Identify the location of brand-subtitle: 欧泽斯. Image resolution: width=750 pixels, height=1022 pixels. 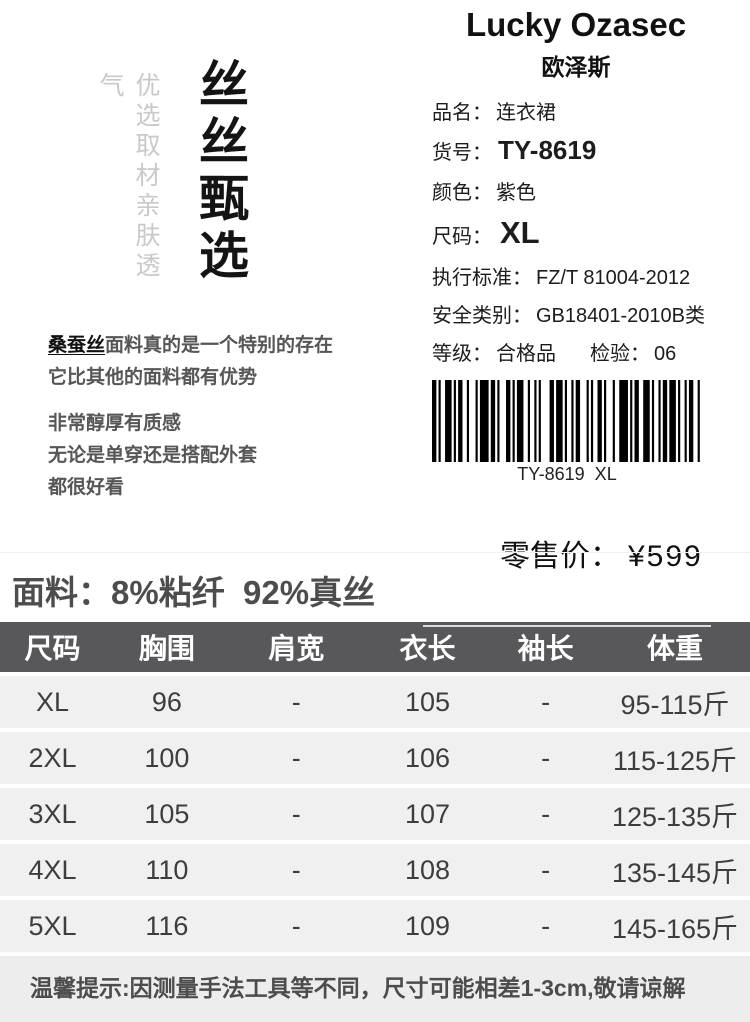
(576, 67).